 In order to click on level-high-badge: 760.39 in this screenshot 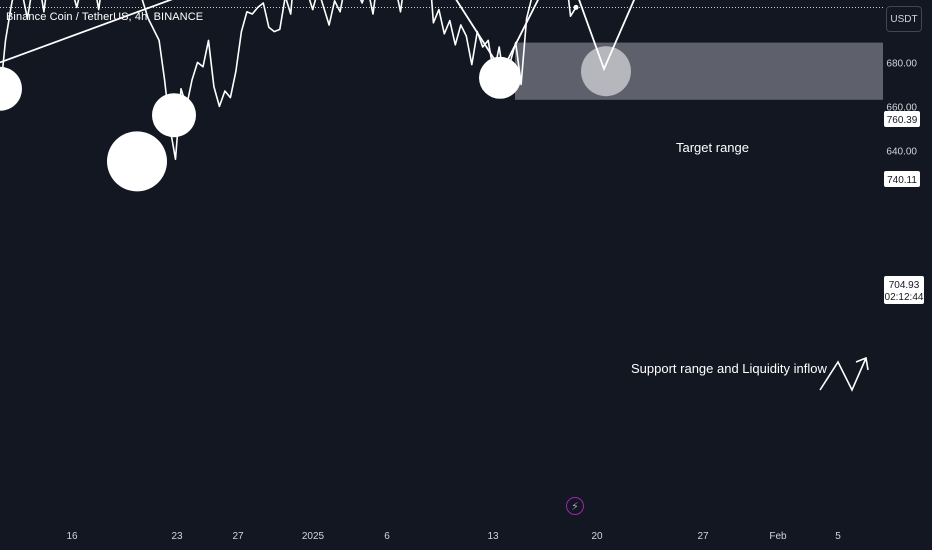, I will do `click(902, 120)`.